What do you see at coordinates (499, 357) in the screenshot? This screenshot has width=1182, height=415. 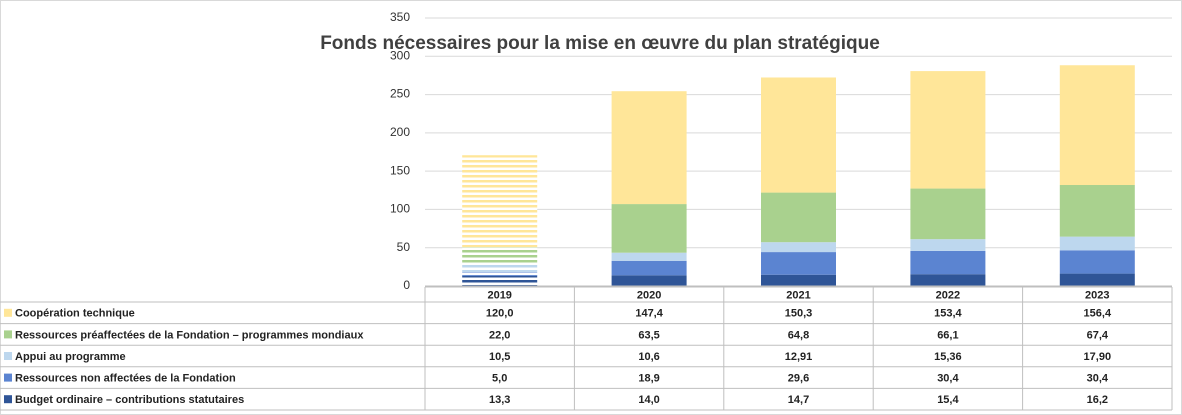 I see `table-value: 10,5` at bounding box center [499, 357].